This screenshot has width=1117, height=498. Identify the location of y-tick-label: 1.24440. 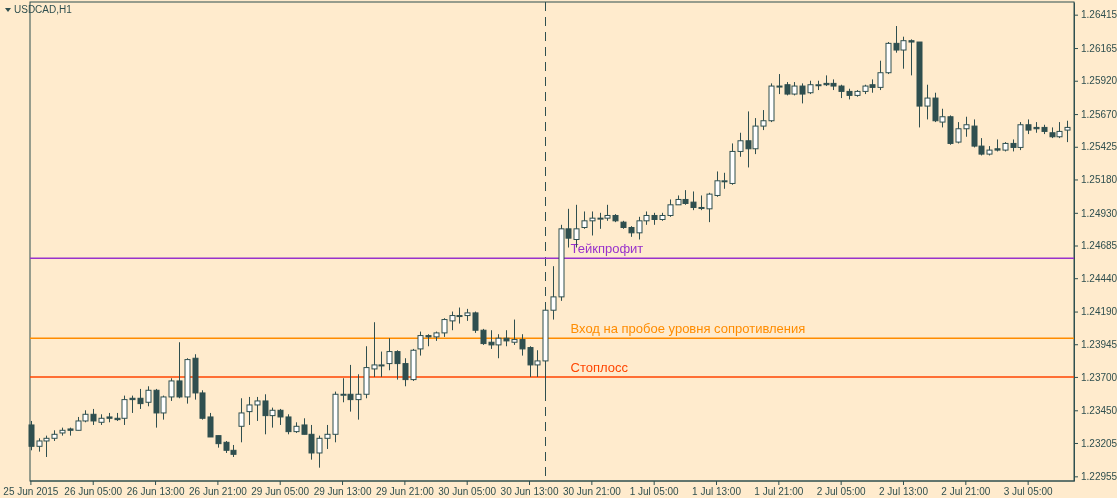
(1099, 278).